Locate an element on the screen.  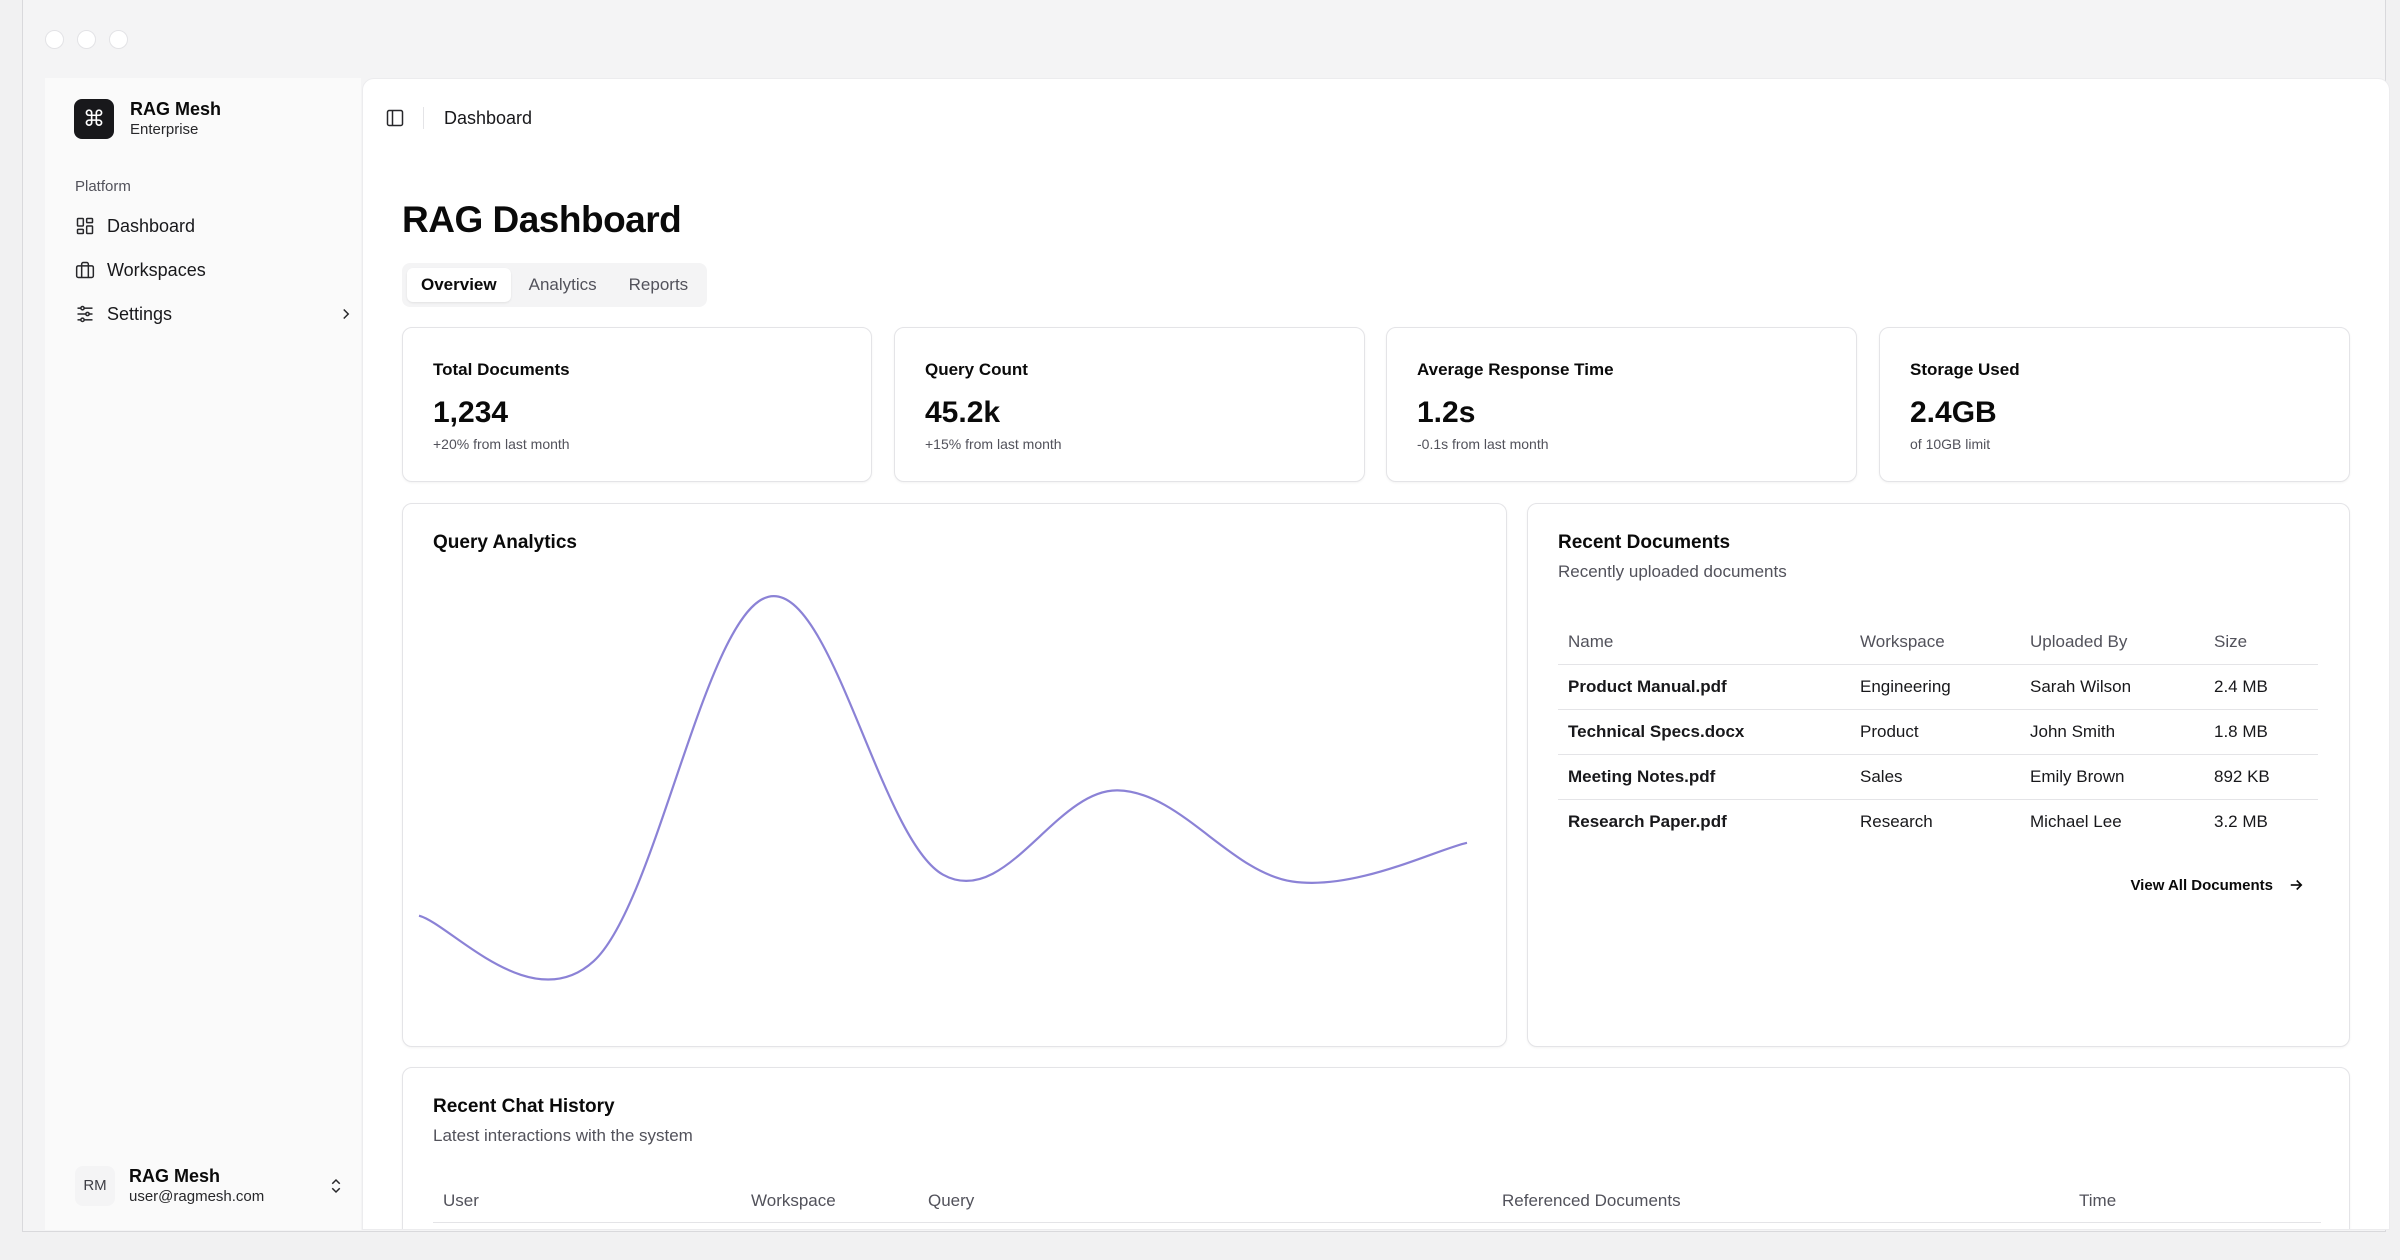
divider is located at coordinates (423, 118).